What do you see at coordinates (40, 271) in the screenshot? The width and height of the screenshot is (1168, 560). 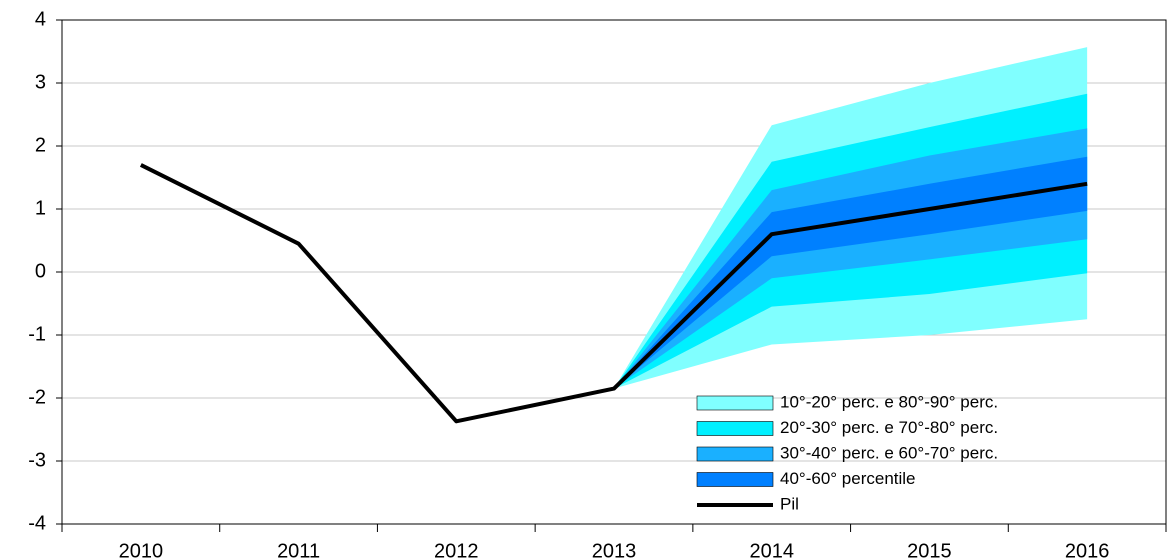 I see `y-tick-label: 0` at bounding box center [40, 271].